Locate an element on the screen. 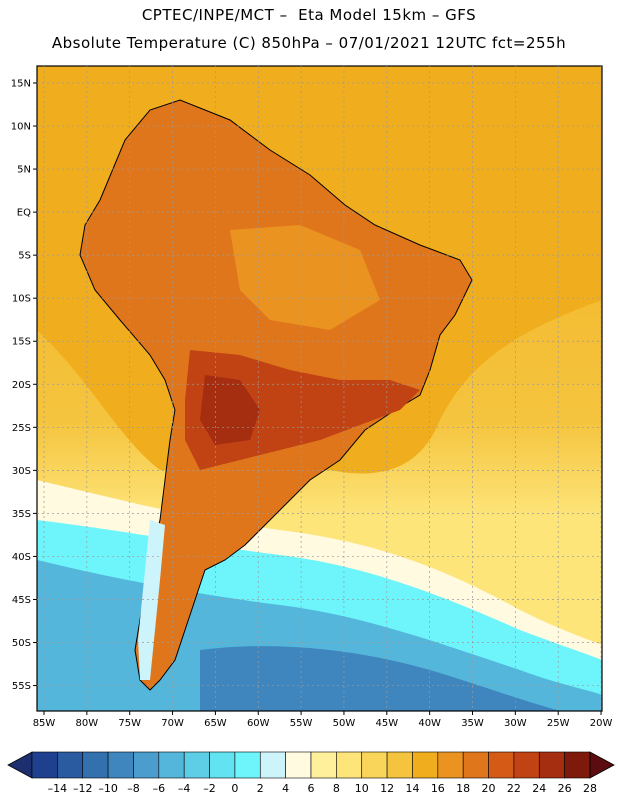  lat-tick-label: 40S is located at coordinates (21, 557).